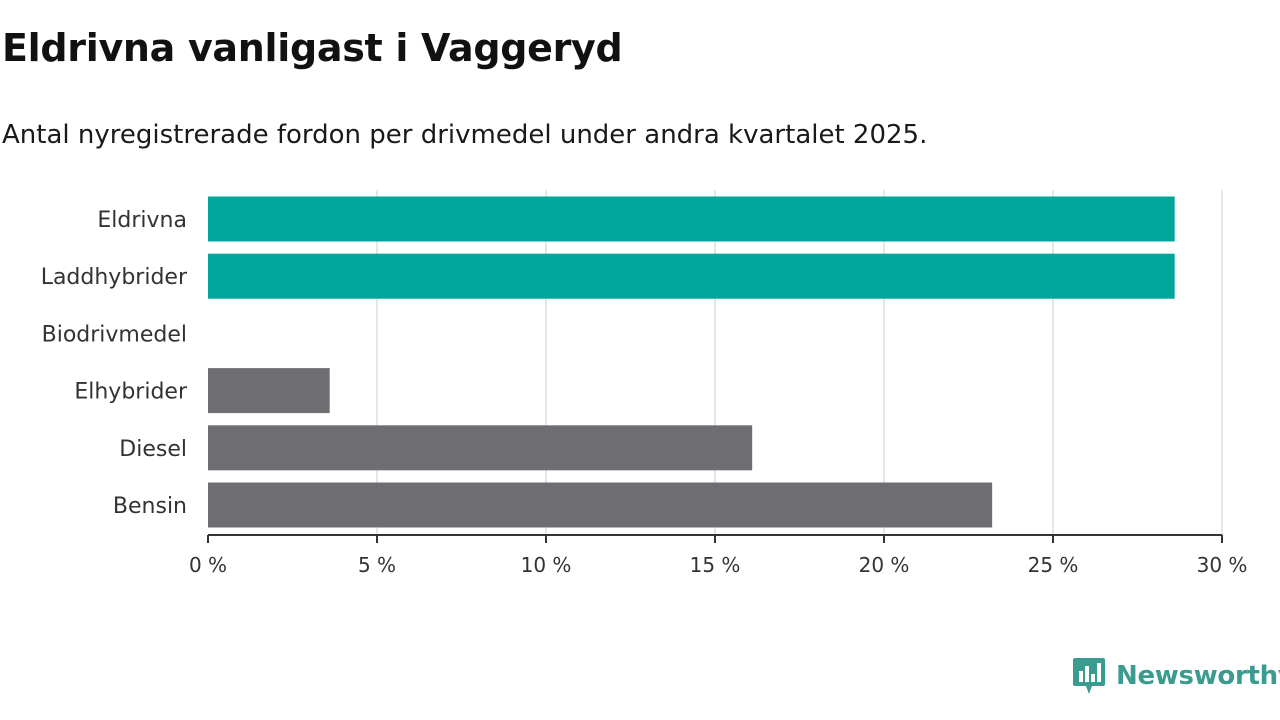  I want to click on chart-title: Eldrivna vanligast i Vaggeryd, so click(312, 48).